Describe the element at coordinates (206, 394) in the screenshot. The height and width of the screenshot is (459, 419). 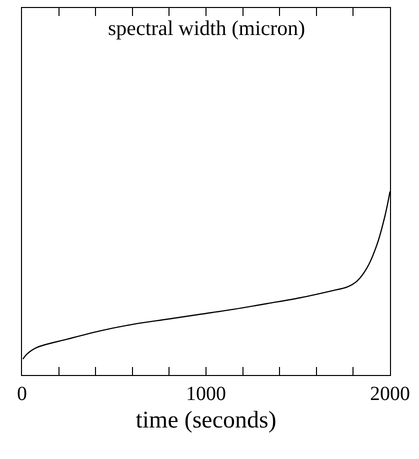
I see `x-tick-label: 1000` at that location.